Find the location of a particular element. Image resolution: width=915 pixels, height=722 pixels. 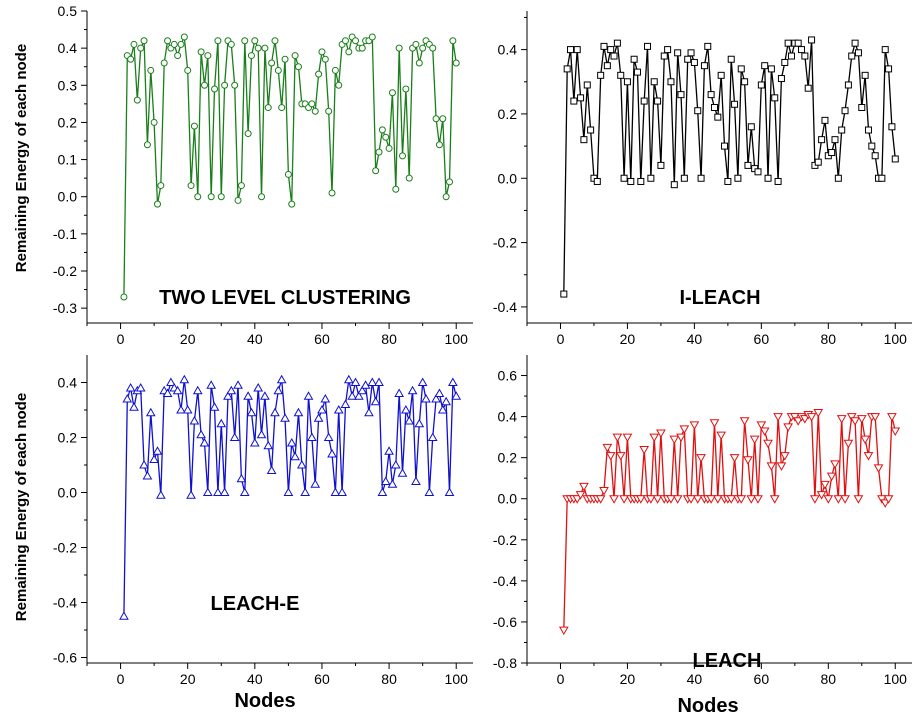

x-tick-label: 20 is located at coordinates (188, 339).